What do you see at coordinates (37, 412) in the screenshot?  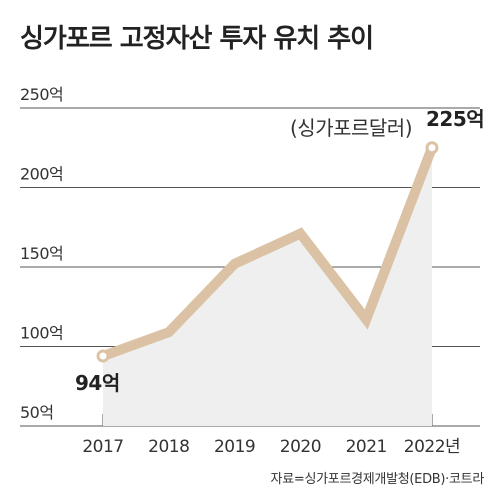 I see `y-tick-label: 50억` at bounding box center [37, 412].